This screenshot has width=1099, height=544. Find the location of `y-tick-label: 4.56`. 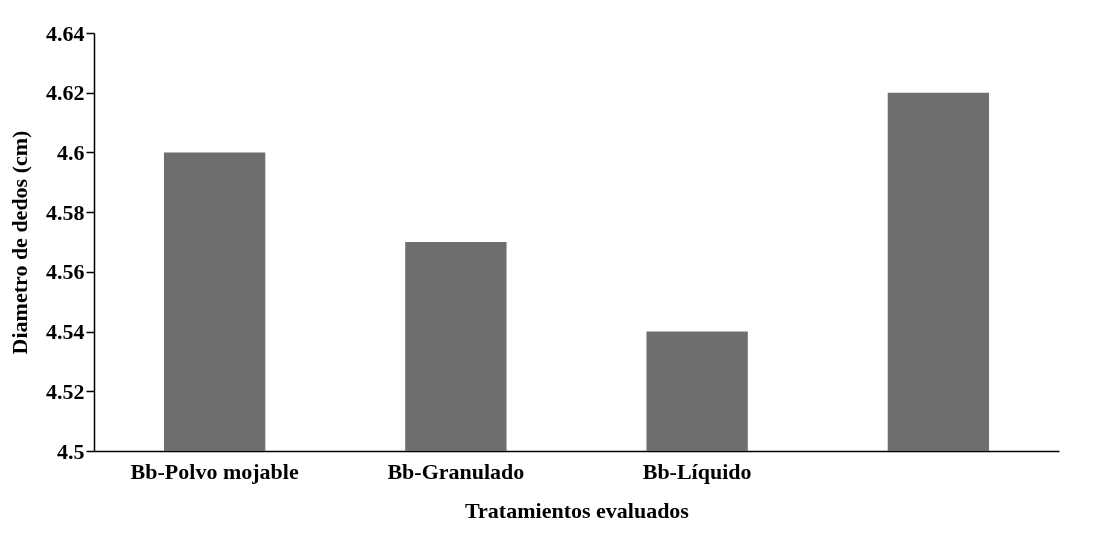

y-tick-label: 4.56 is located at coordinates (65, 272).